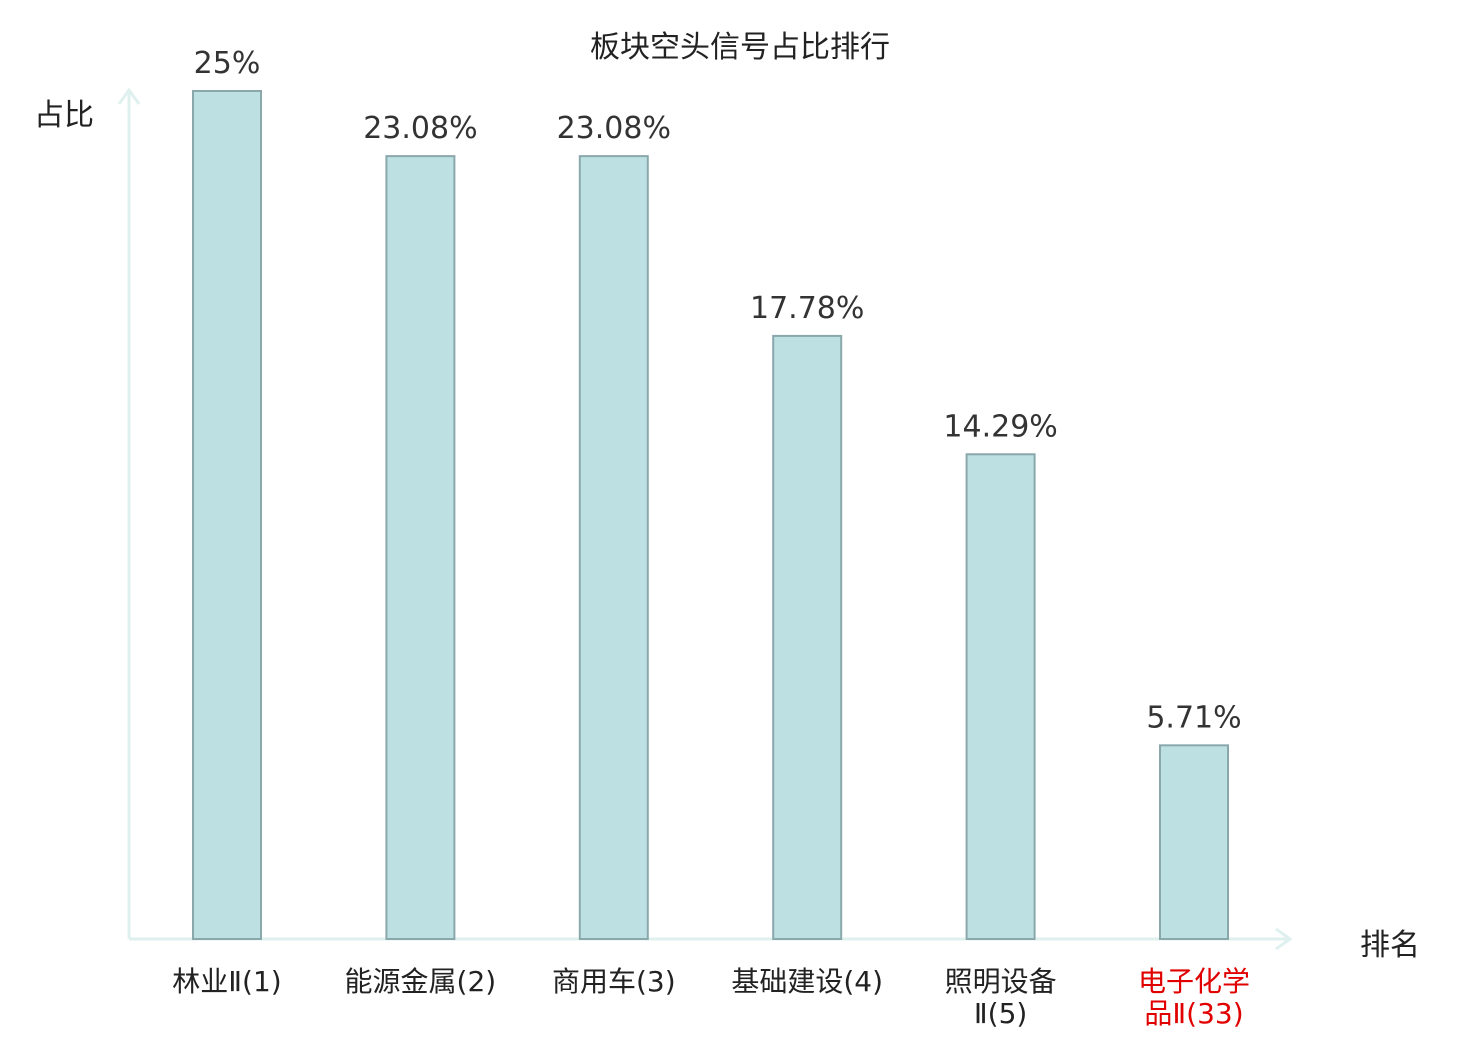  I want to click on x-tick-label-line: 基础建设(4), so click(807, 981).